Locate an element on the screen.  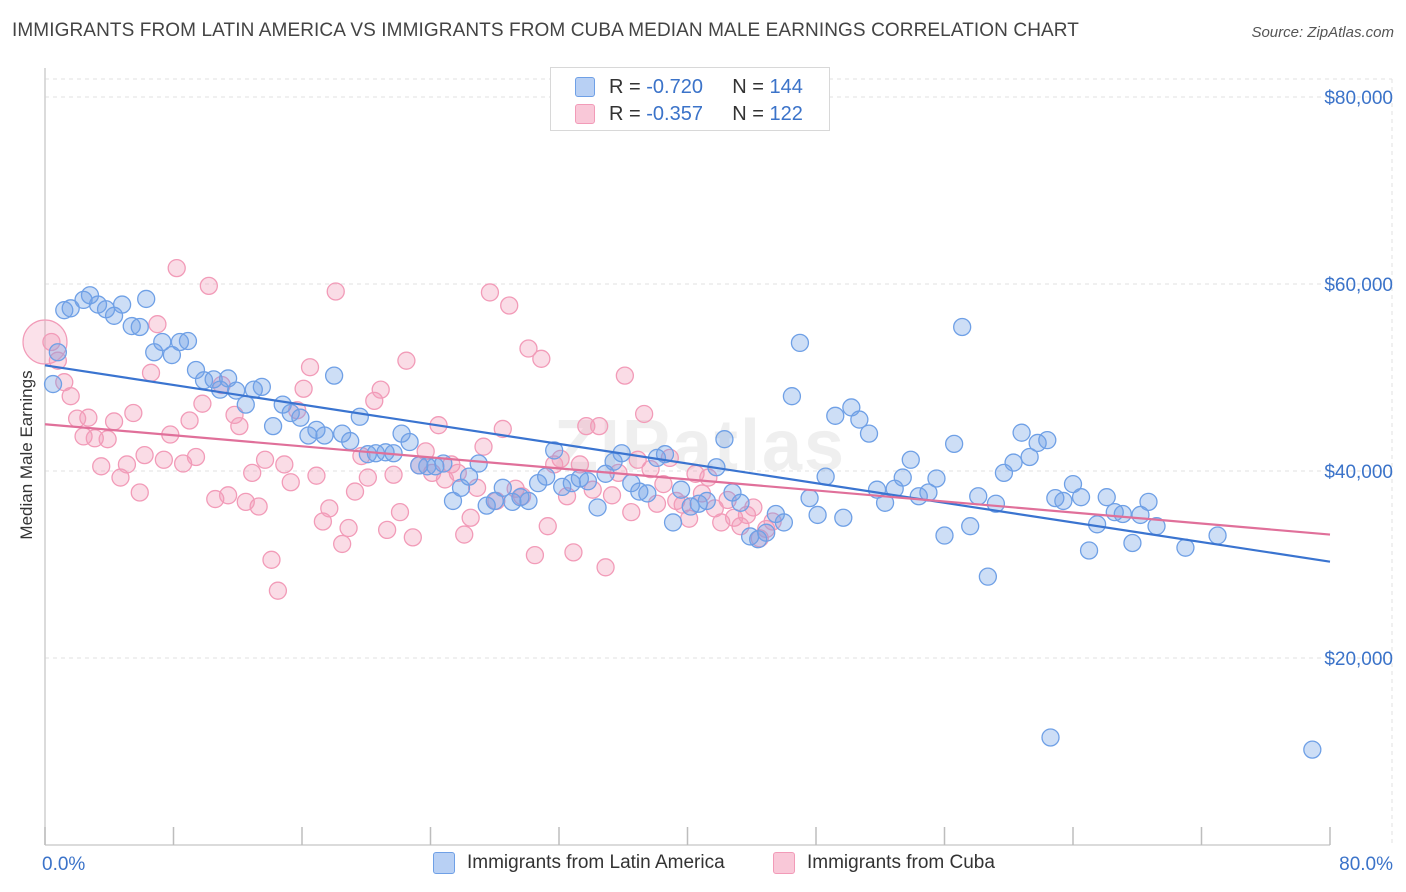
legend-swatch-latin is located at coordinates (585, 87).